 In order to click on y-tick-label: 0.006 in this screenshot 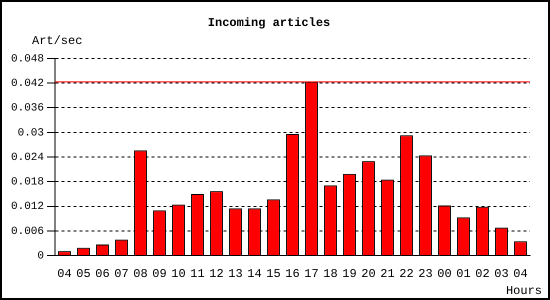, I will do `click(27, 232)`.